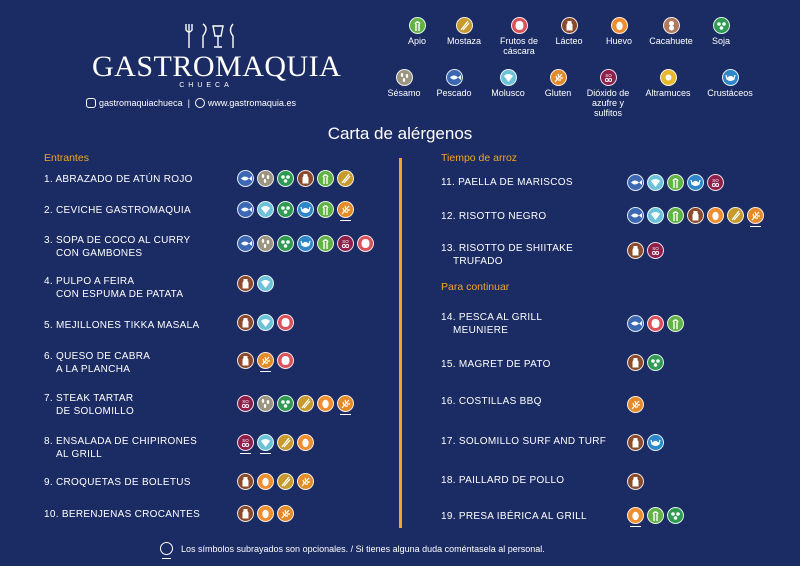 Image resolution: width=800 pixels, height=566 pixels. Describe the element at coordinates (558, 83) in the screenshot. I see `legend-gluten: Gluten` at that location.